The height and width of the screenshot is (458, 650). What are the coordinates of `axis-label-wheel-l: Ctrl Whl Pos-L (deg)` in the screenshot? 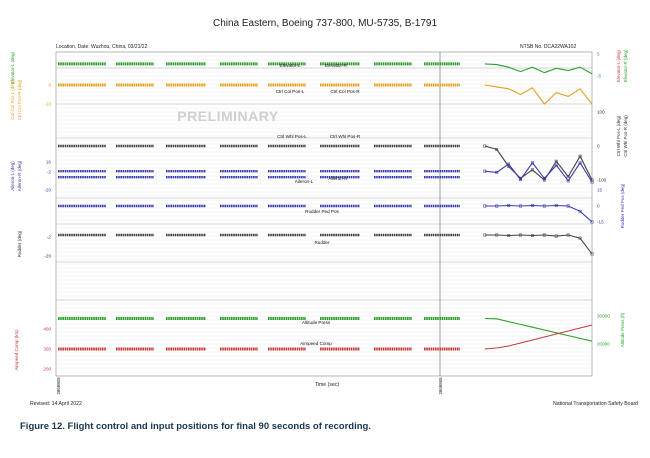 It's located at (618, 135).